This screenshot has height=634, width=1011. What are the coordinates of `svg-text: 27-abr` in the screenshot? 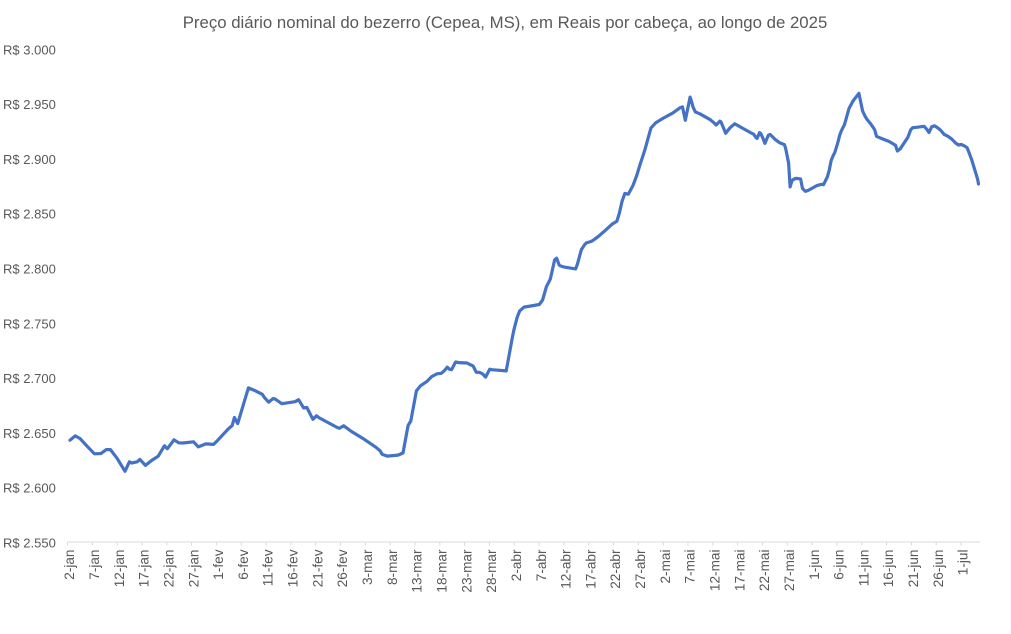 It's located at (640, 569).